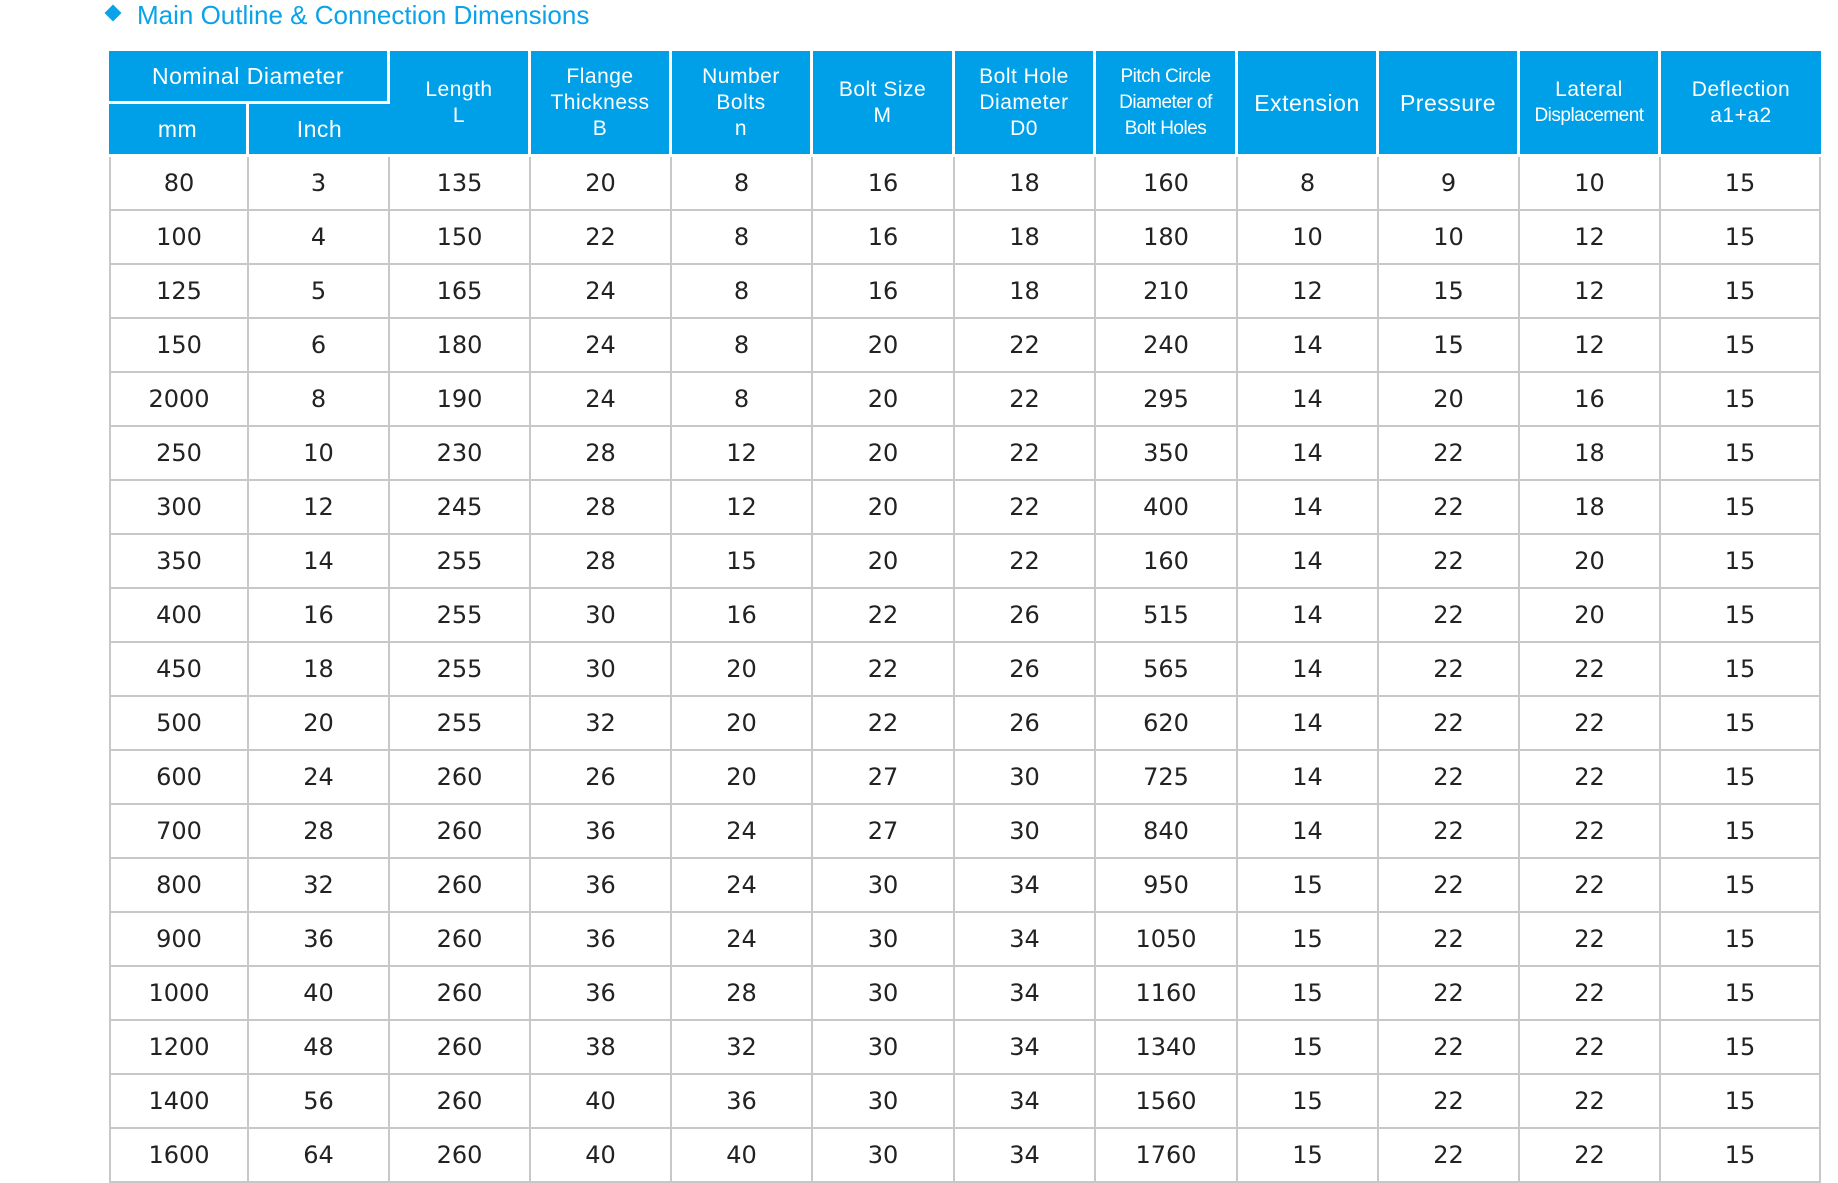 Image resolution: width=1838 pixels, height=1183 pixels. What do you see at coordinates (965, 292) in the screenshot?
I see `table-row: 125 5 165 24 8 16 18 210 12 15 12 15` at bounding box center [965, 292].